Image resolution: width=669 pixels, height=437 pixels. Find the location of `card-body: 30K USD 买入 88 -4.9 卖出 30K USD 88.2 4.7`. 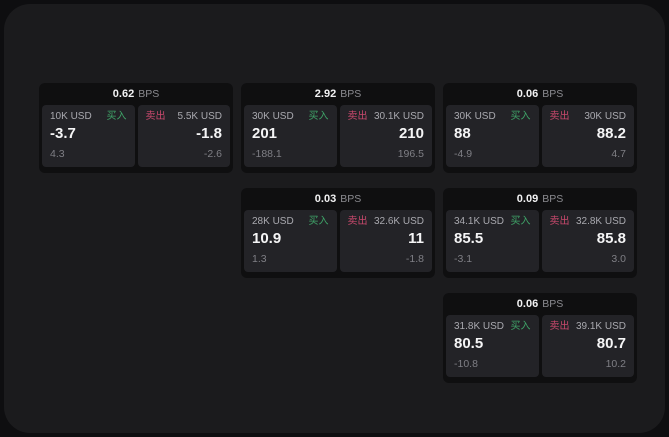

card-body: 30K USD 买入 88 -4.9 卖出 30K USD 88.2 4.7 is located at coordinates (540, 137).